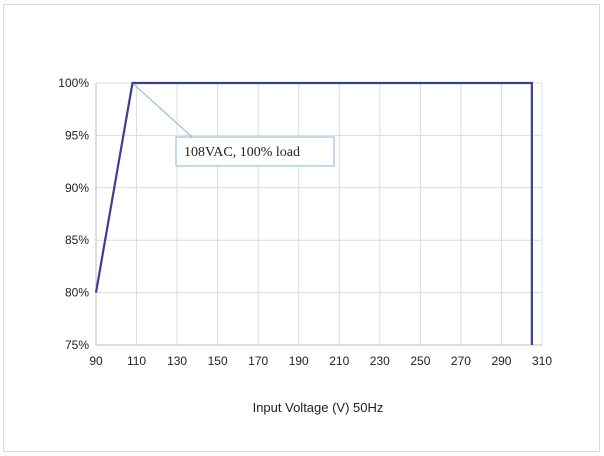 This screenshot has height=456, width=604. I want to click on y-tick-label: 95%, so click(77, 135).